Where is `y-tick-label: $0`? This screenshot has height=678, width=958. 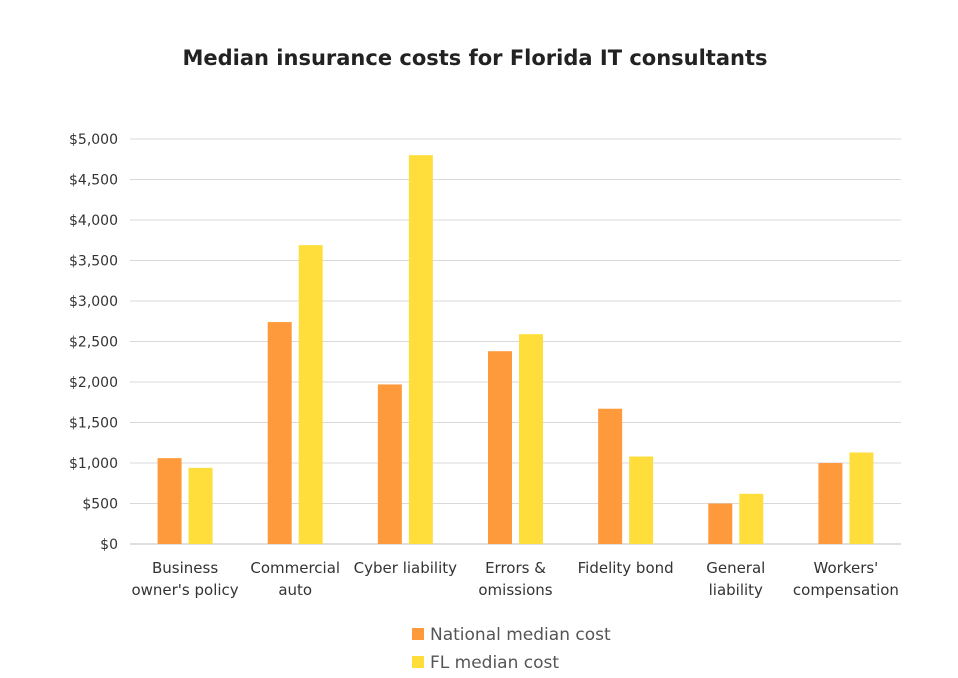 y-tick-label: $0 is located at coordinates (109, 545).